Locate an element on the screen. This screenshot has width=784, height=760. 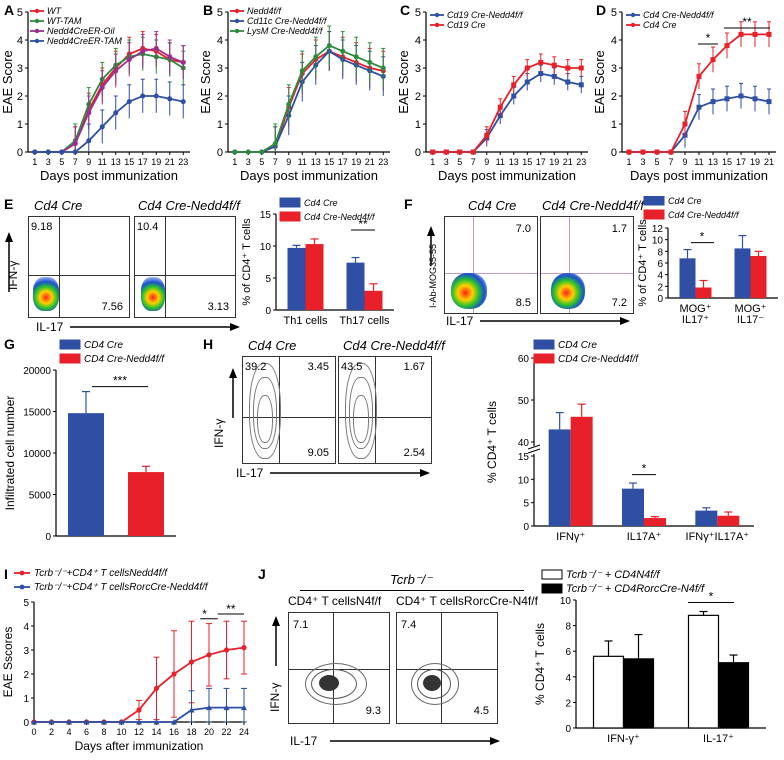
quad-h2-lr: 2.54 is located at coordinates (414, 453).